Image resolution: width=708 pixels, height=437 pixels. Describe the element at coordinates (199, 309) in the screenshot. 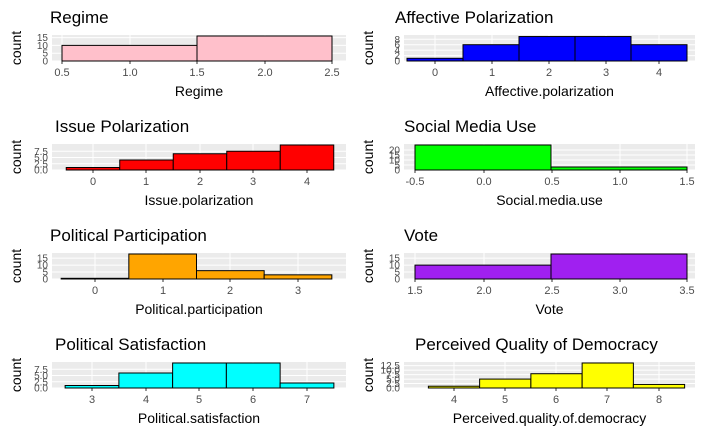

I see `x-axis-label: Political.participation` at that location.